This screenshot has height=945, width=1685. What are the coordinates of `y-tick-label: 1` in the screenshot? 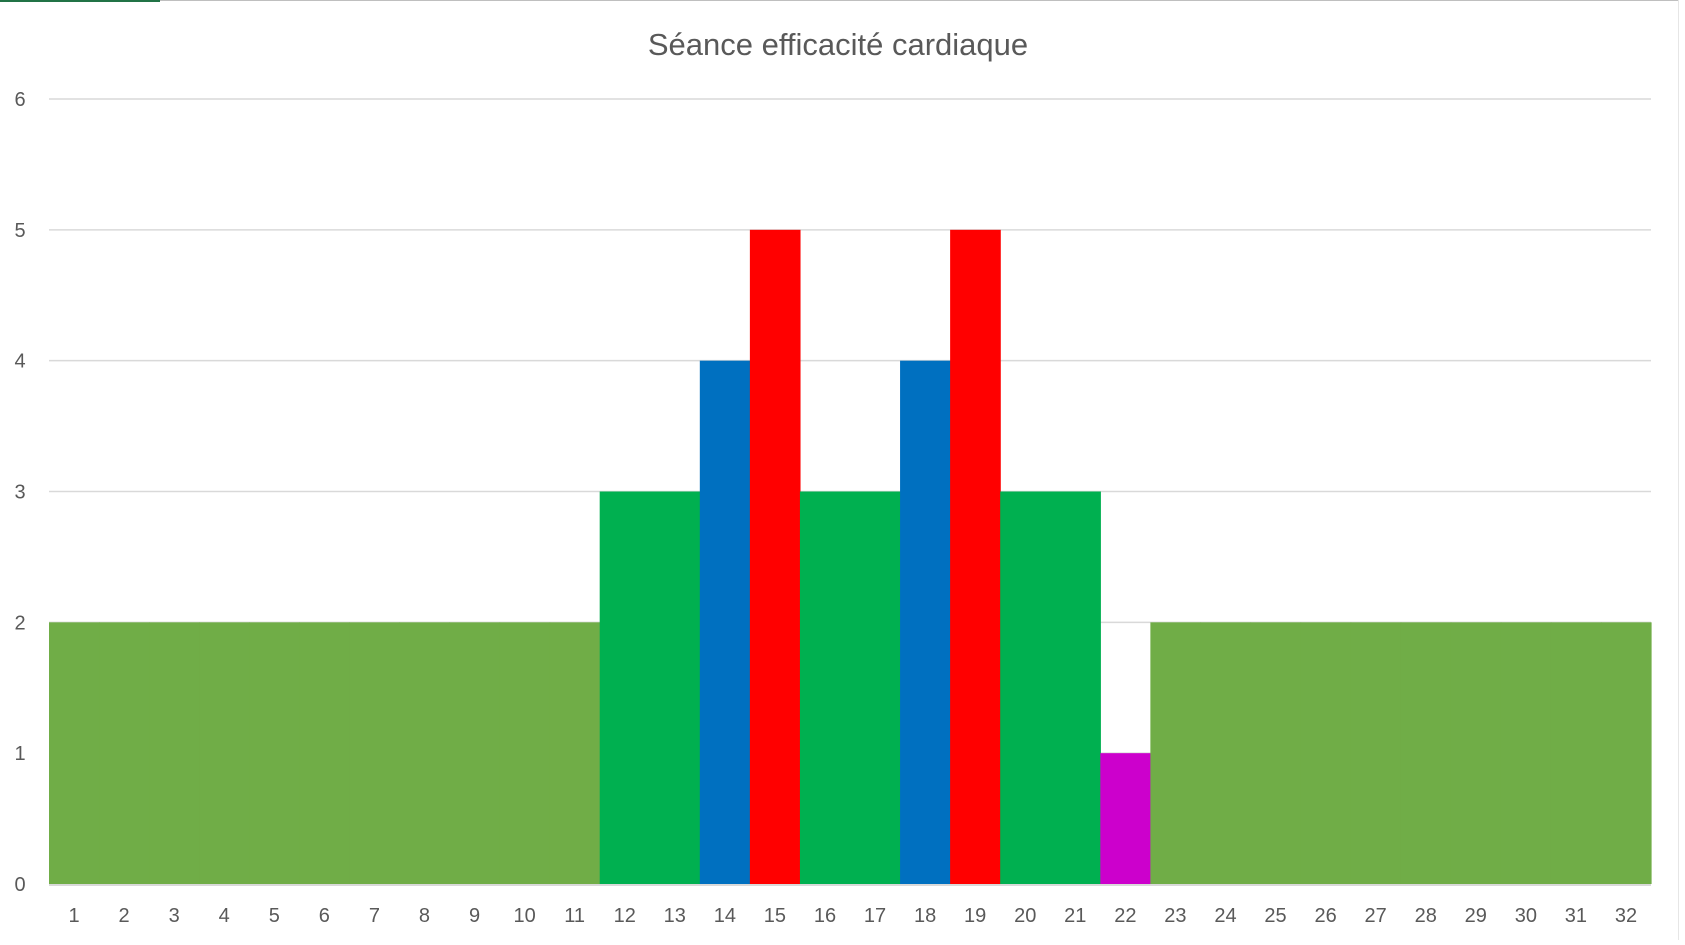 It's located at (19, 754).